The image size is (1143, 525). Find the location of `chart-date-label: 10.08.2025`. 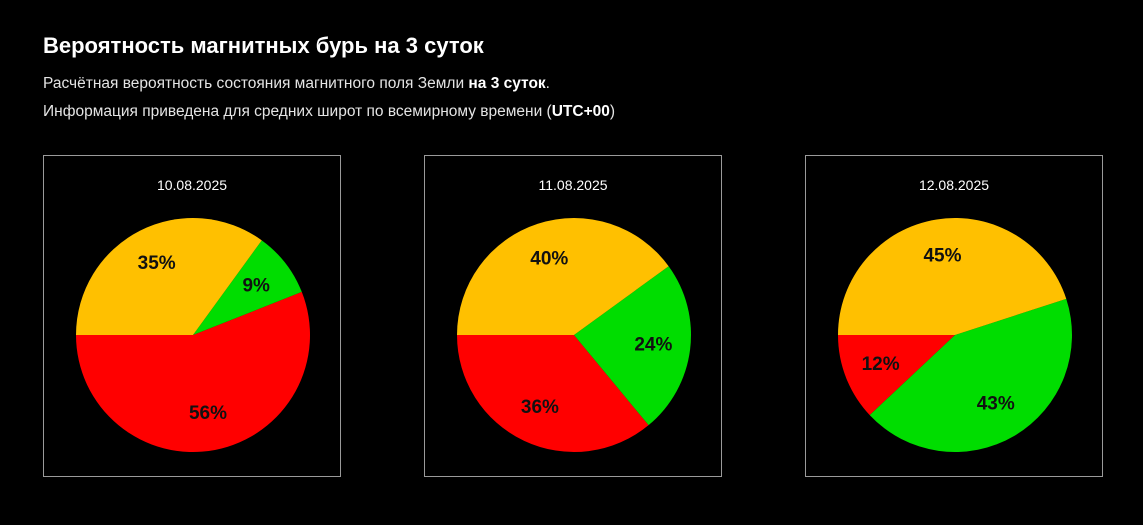

chart-date-label: 10.08.2025 is located at coordinates (192, 185).